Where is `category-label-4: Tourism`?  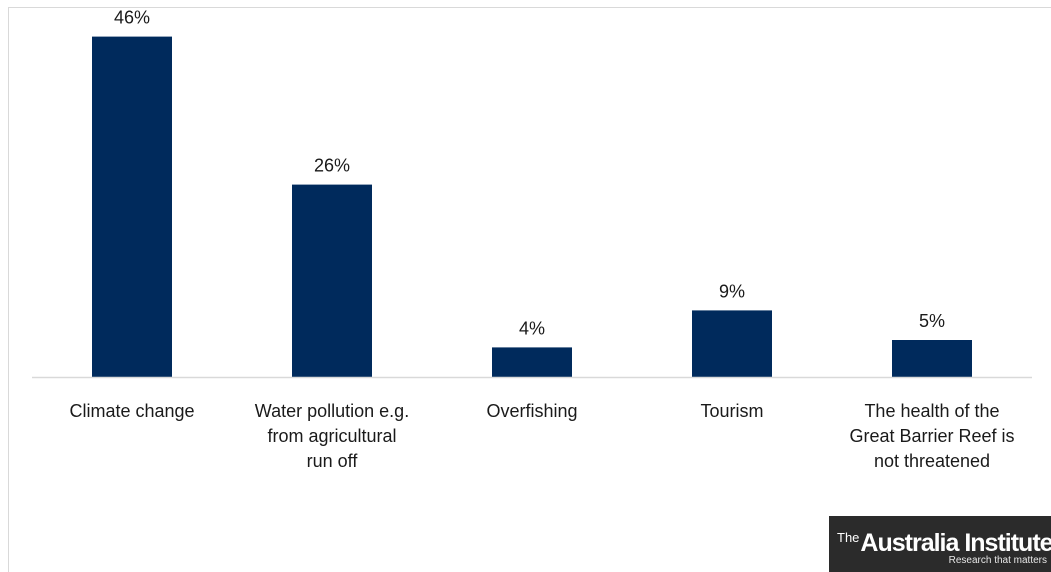 category-label-4: Tourism is located at coordinates (731, 411).